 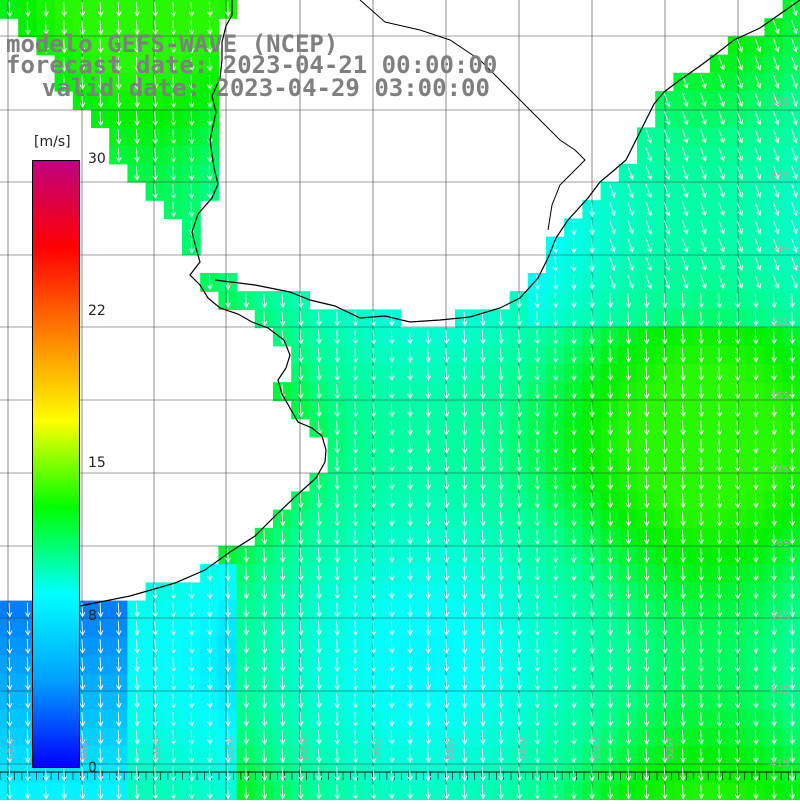 What do you see at coordinates (172, 44) in the screenshot?
I see `model-title: modelo GEFS-WAVE (NCEP)` at bounding box center [172, 44].